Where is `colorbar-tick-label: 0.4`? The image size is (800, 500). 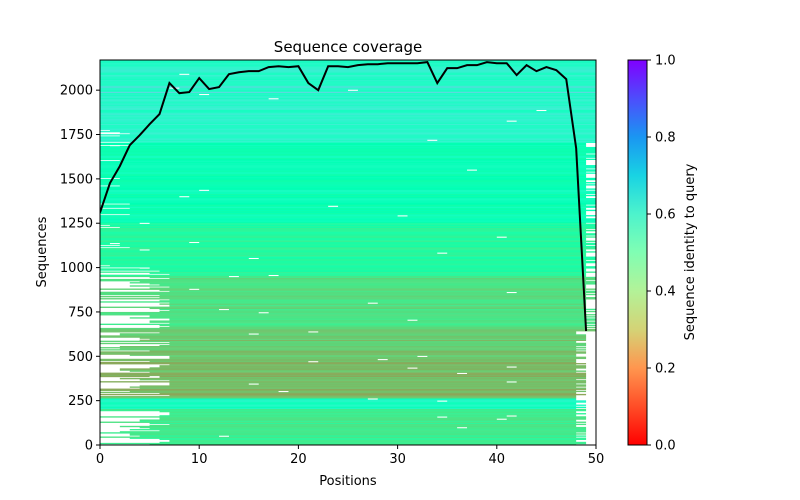
colorbar-tick-label: 0.4 is located at coordinates (665, 292).